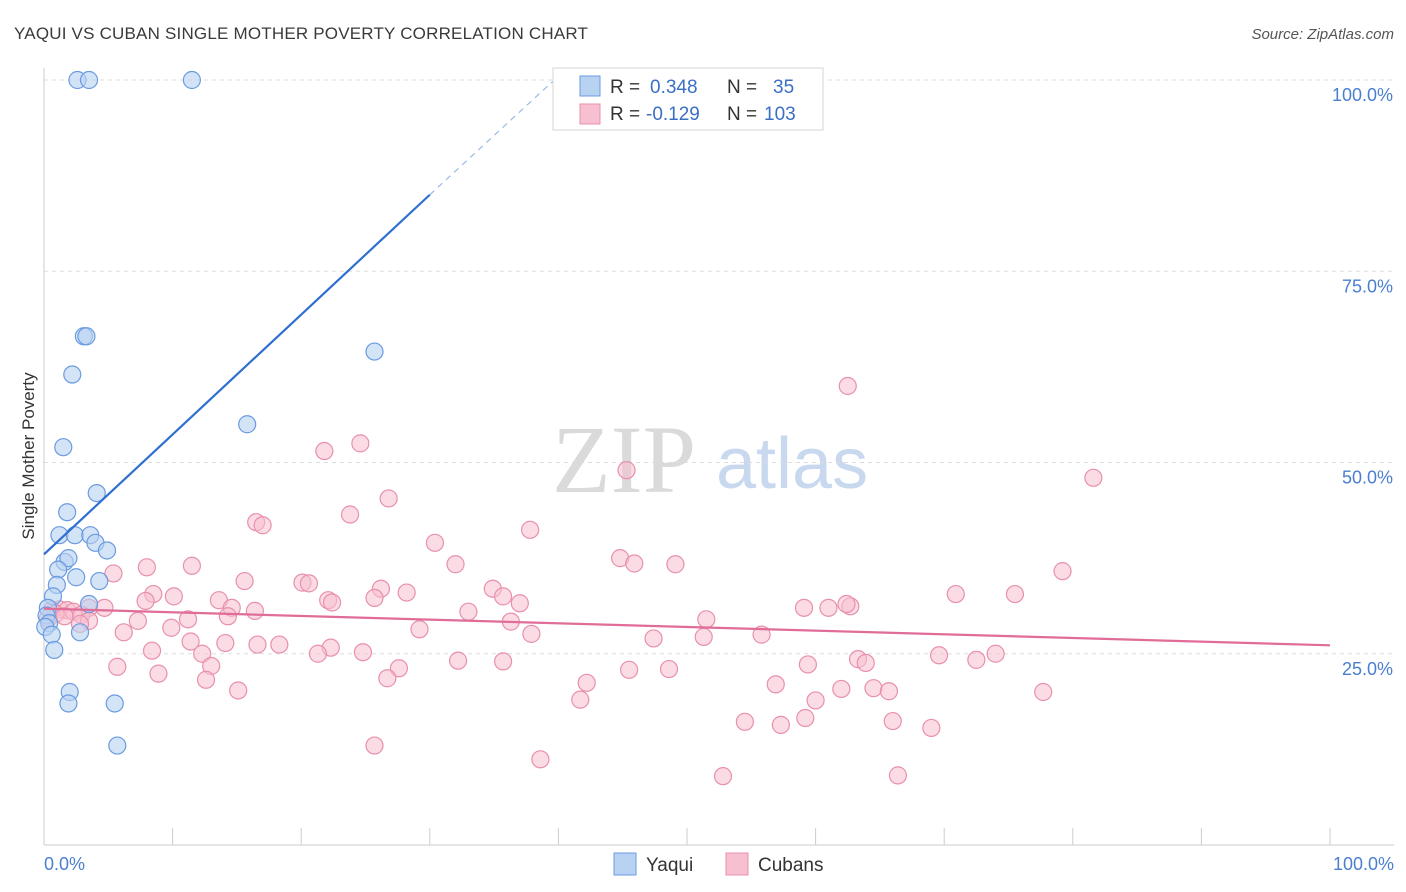  What do you see at coordinates (791, 865) in the screenshot?
I see `bottom-legend-cubans: Cubans` at bounding box center [791, 865].